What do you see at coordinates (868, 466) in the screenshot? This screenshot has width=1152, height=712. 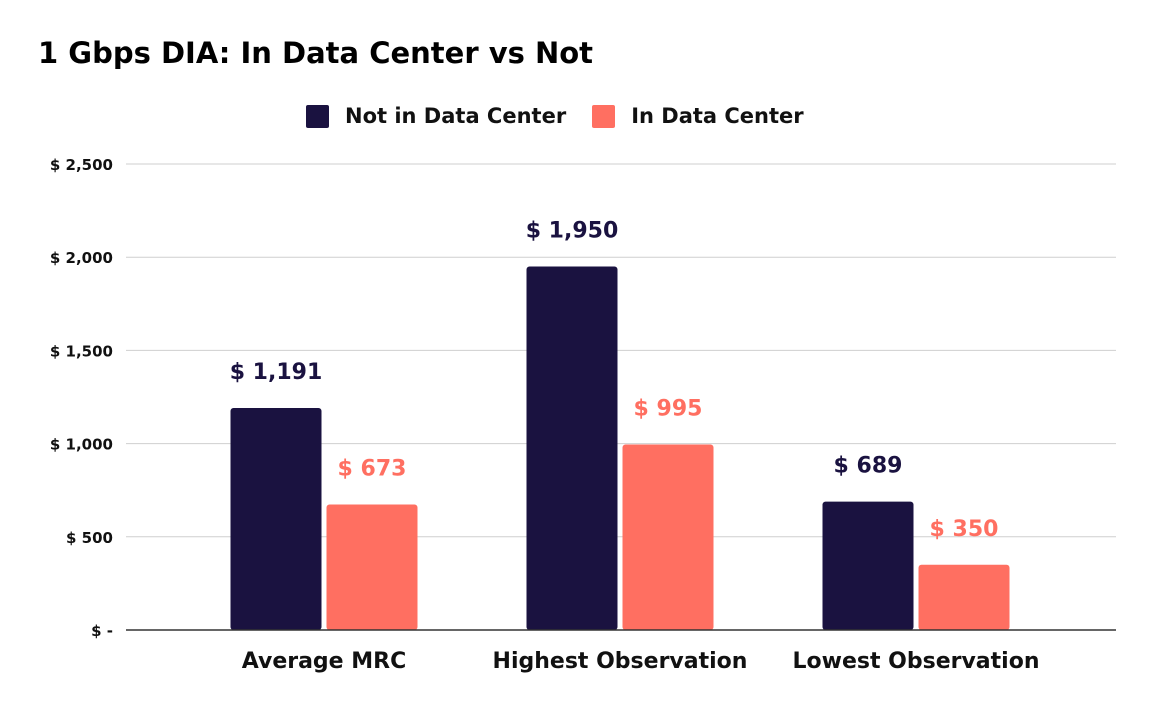 I see `data-label-not-in-data-center-lowest-observation: $ 689` at bounding box center [868, 466].